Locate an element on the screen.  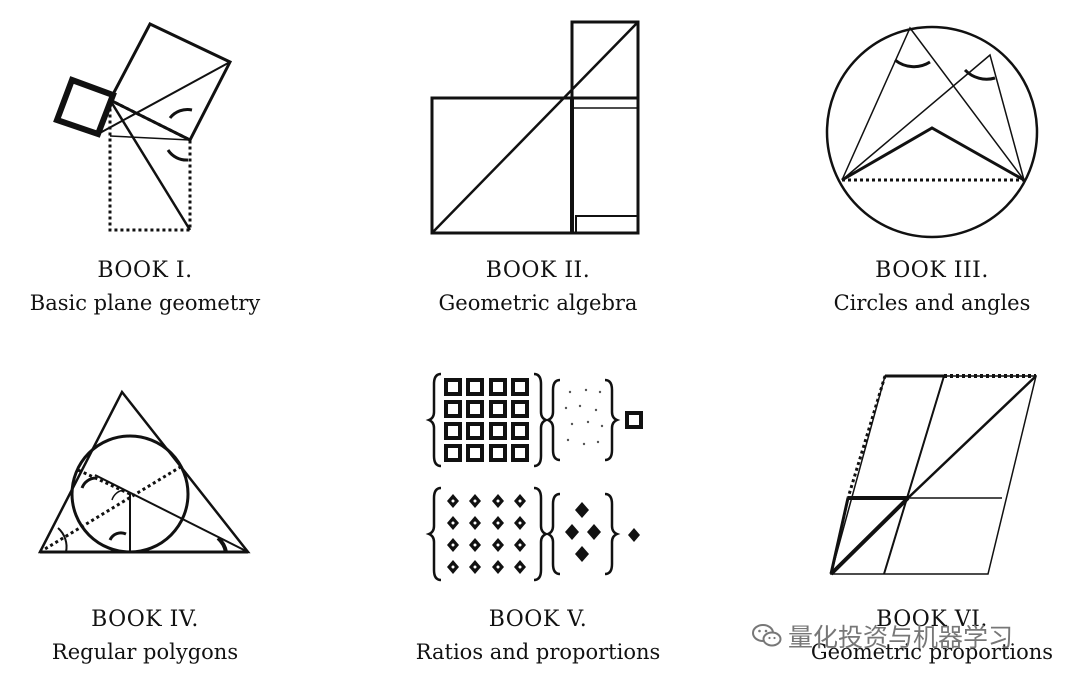
book-subtitle: Regular polygons is located at coordinates (145, 652).